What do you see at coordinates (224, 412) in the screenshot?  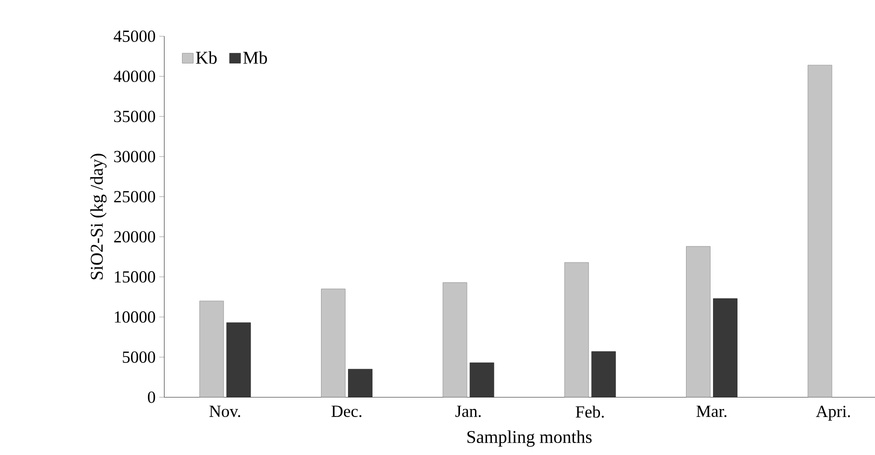 I see `x-tick-label: Nov.` at bounding box center [224, 412].